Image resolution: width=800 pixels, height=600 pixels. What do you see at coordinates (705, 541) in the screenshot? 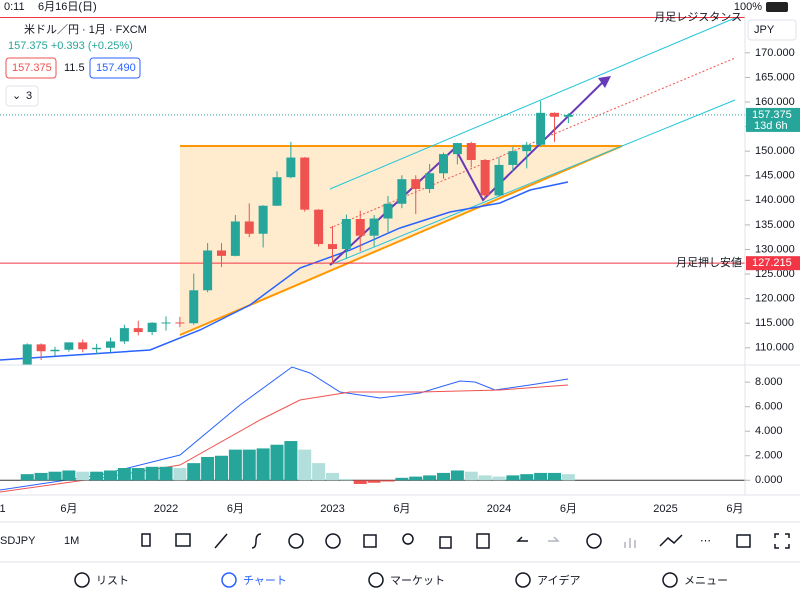
I see `icon-more: ⋯` at bounding box center [705, 541].